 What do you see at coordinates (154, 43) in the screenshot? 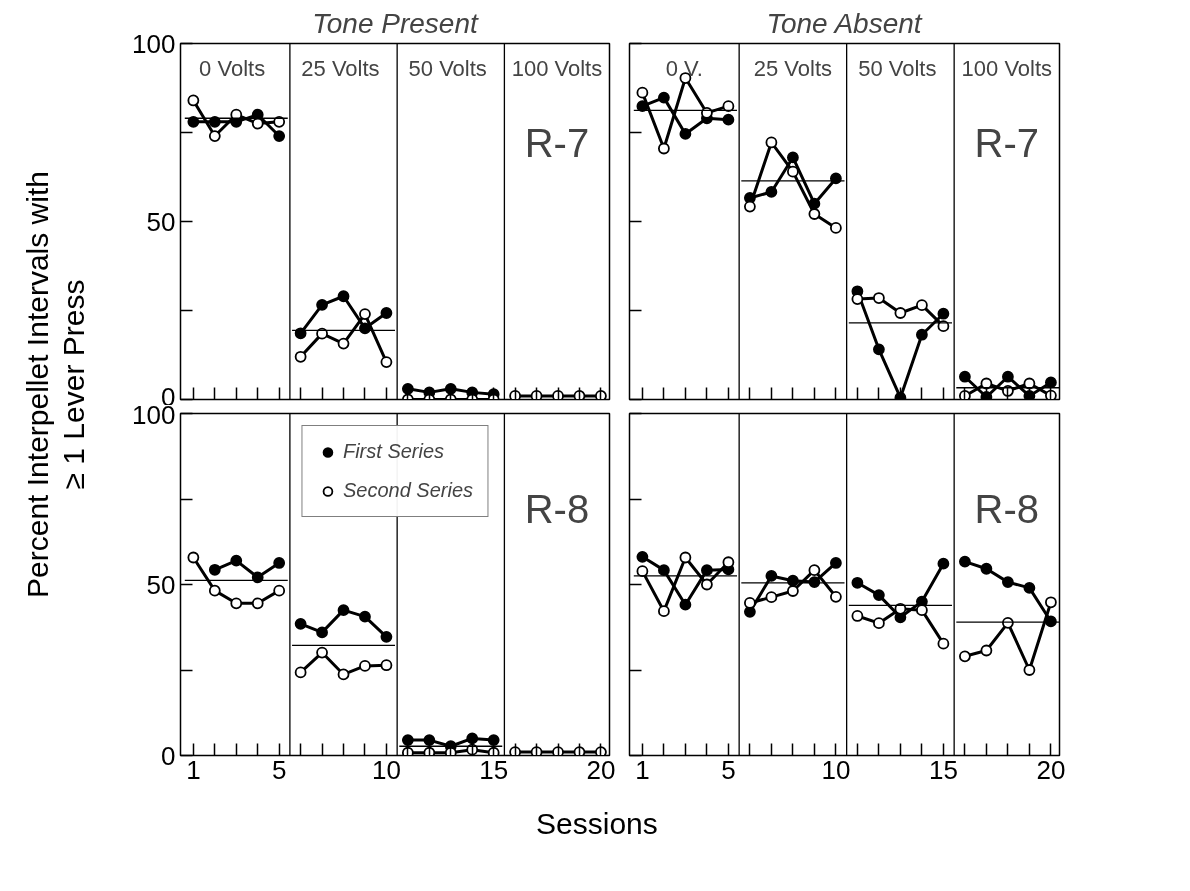
I see `y-tick-label: 100` at bounding box center [154, 43].